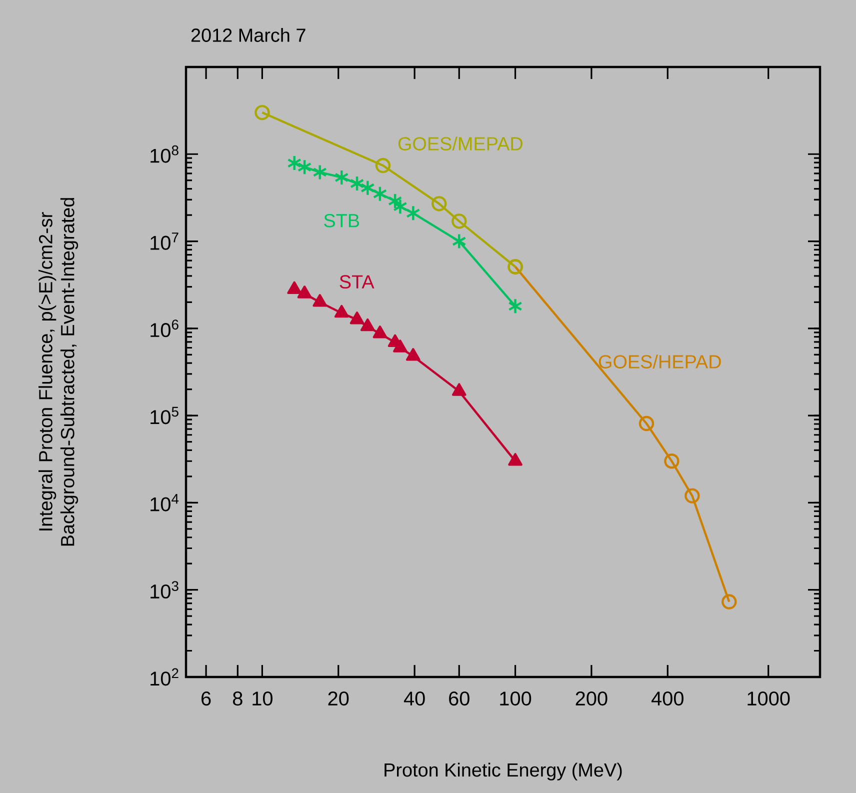 This screenshot has width=856, height=793. I want to click on x-tick-label: 200, so click(592, 699).